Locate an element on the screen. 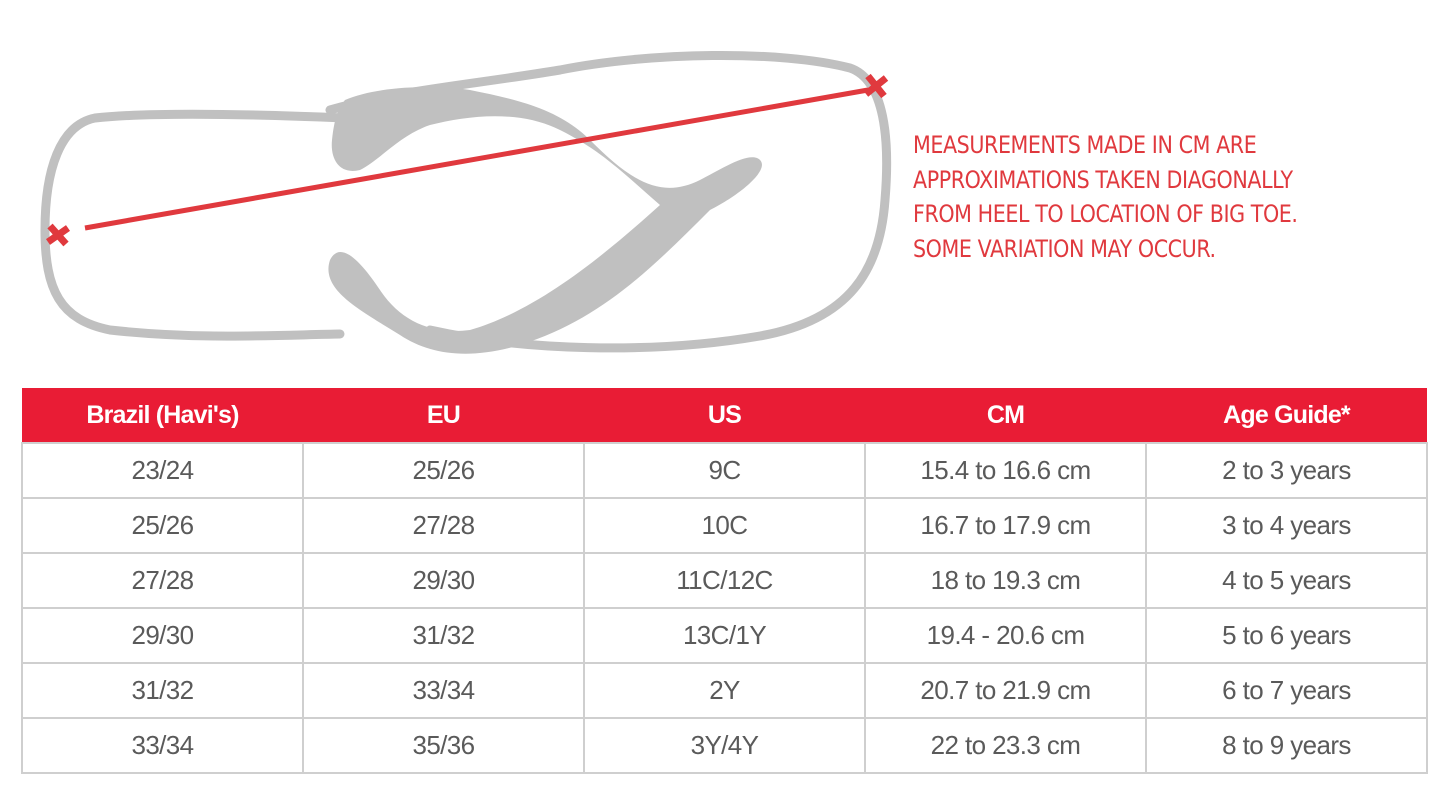 The height and width of the screenshot is (800, 1445). cell-eu: 27/28 is located at coordinates (443, 525).